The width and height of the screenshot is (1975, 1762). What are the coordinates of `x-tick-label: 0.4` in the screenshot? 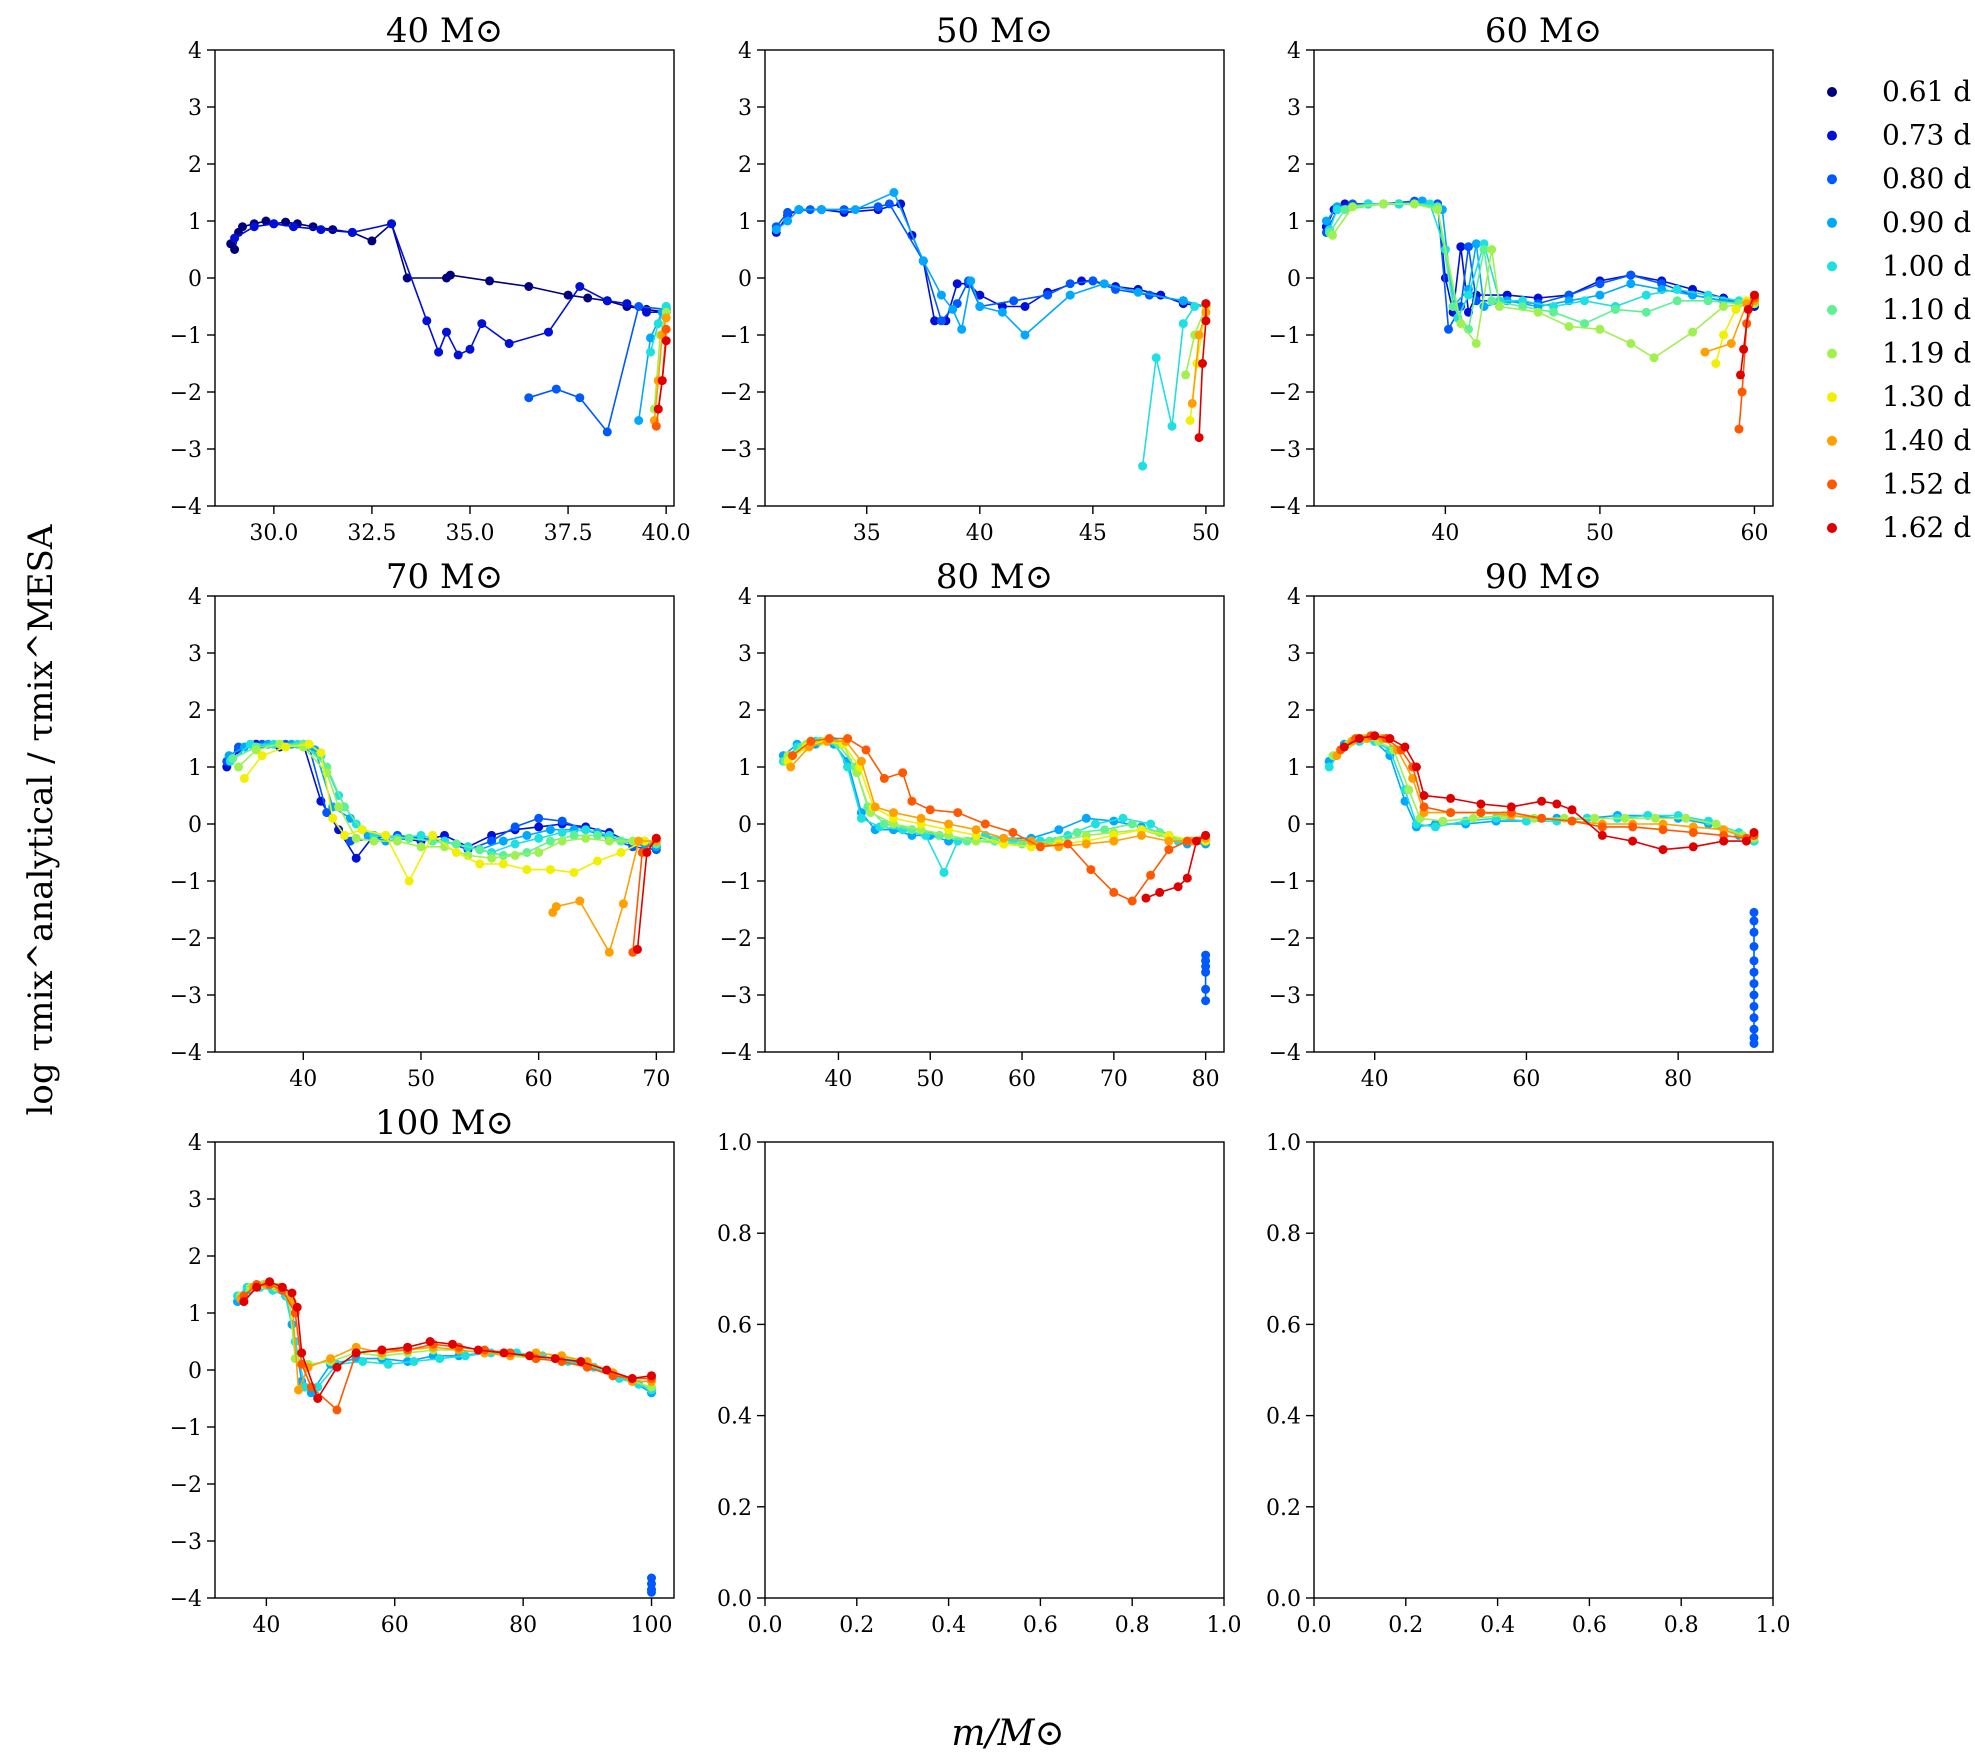 It's located at (948, 1625).